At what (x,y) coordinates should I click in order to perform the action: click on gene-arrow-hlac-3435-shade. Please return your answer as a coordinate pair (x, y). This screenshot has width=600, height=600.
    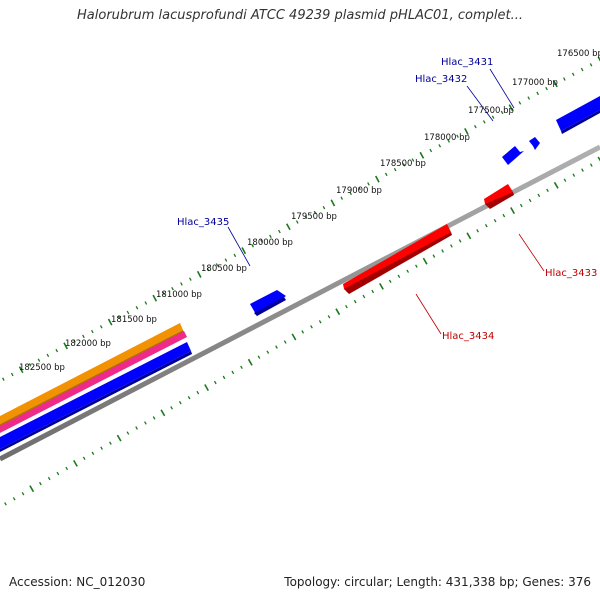
    Looking at the image, I should click on (270, 306).